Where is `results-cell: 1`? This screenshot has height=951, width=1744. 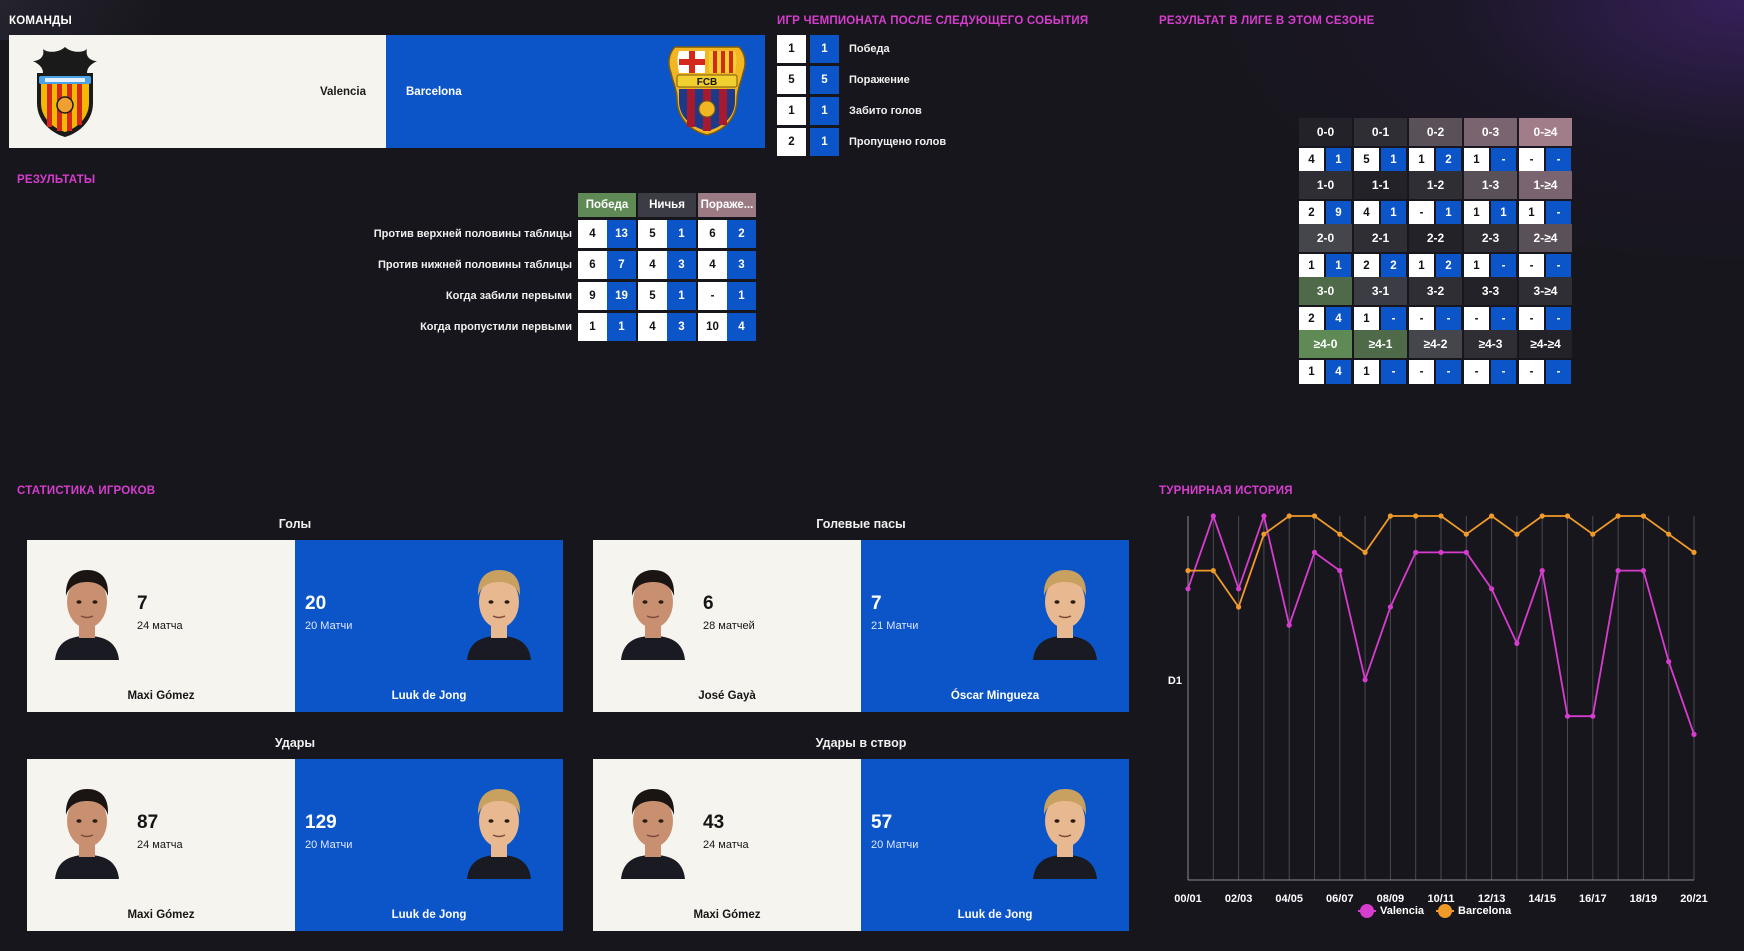
results-cell: 1 is located at coordinates (681, 296).